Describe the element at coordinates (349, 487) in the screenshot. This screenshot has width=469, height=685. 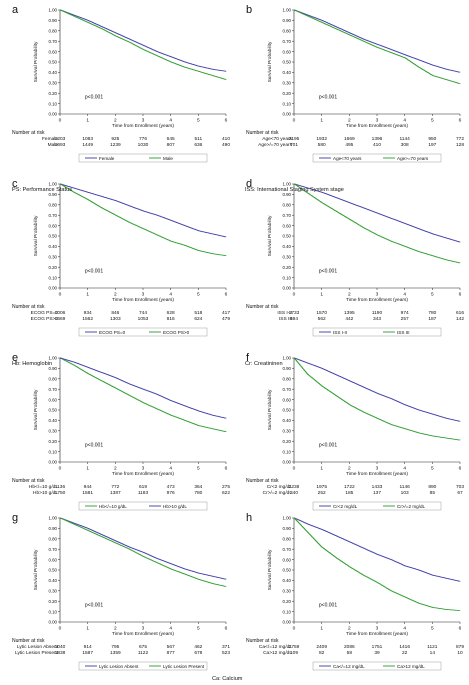
I see `risk-row-value: 1722` at that location.